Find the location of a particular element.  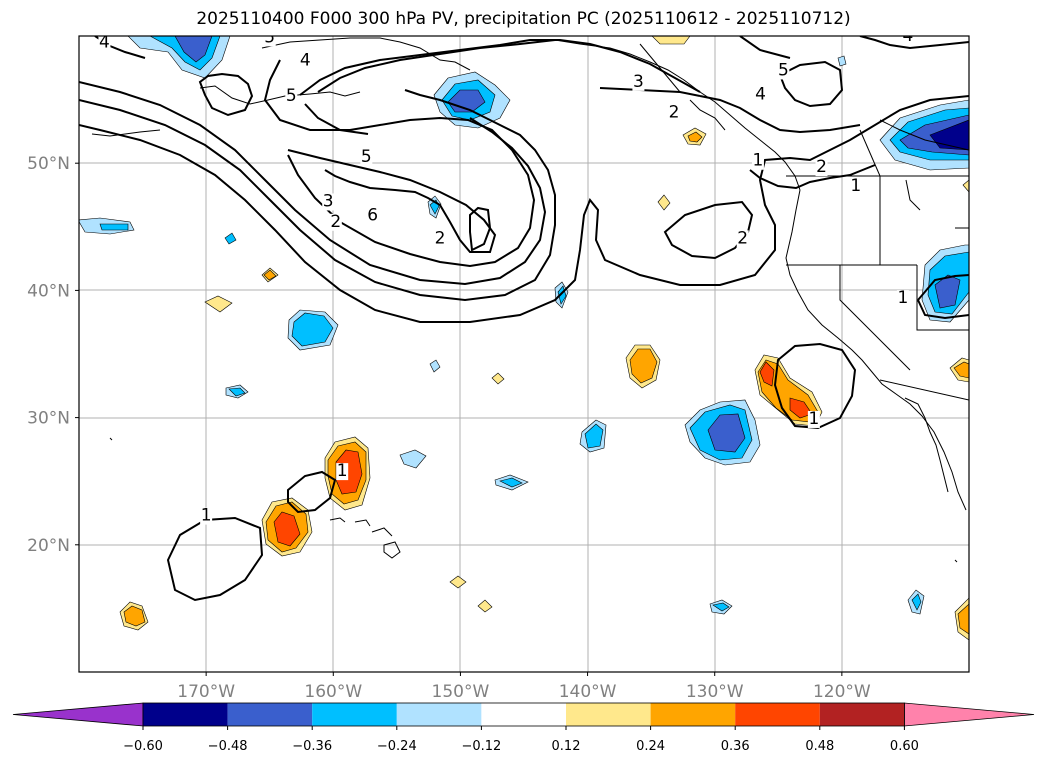

colorbar-tick-label: 0.24 is located at coordinates (650, 746).